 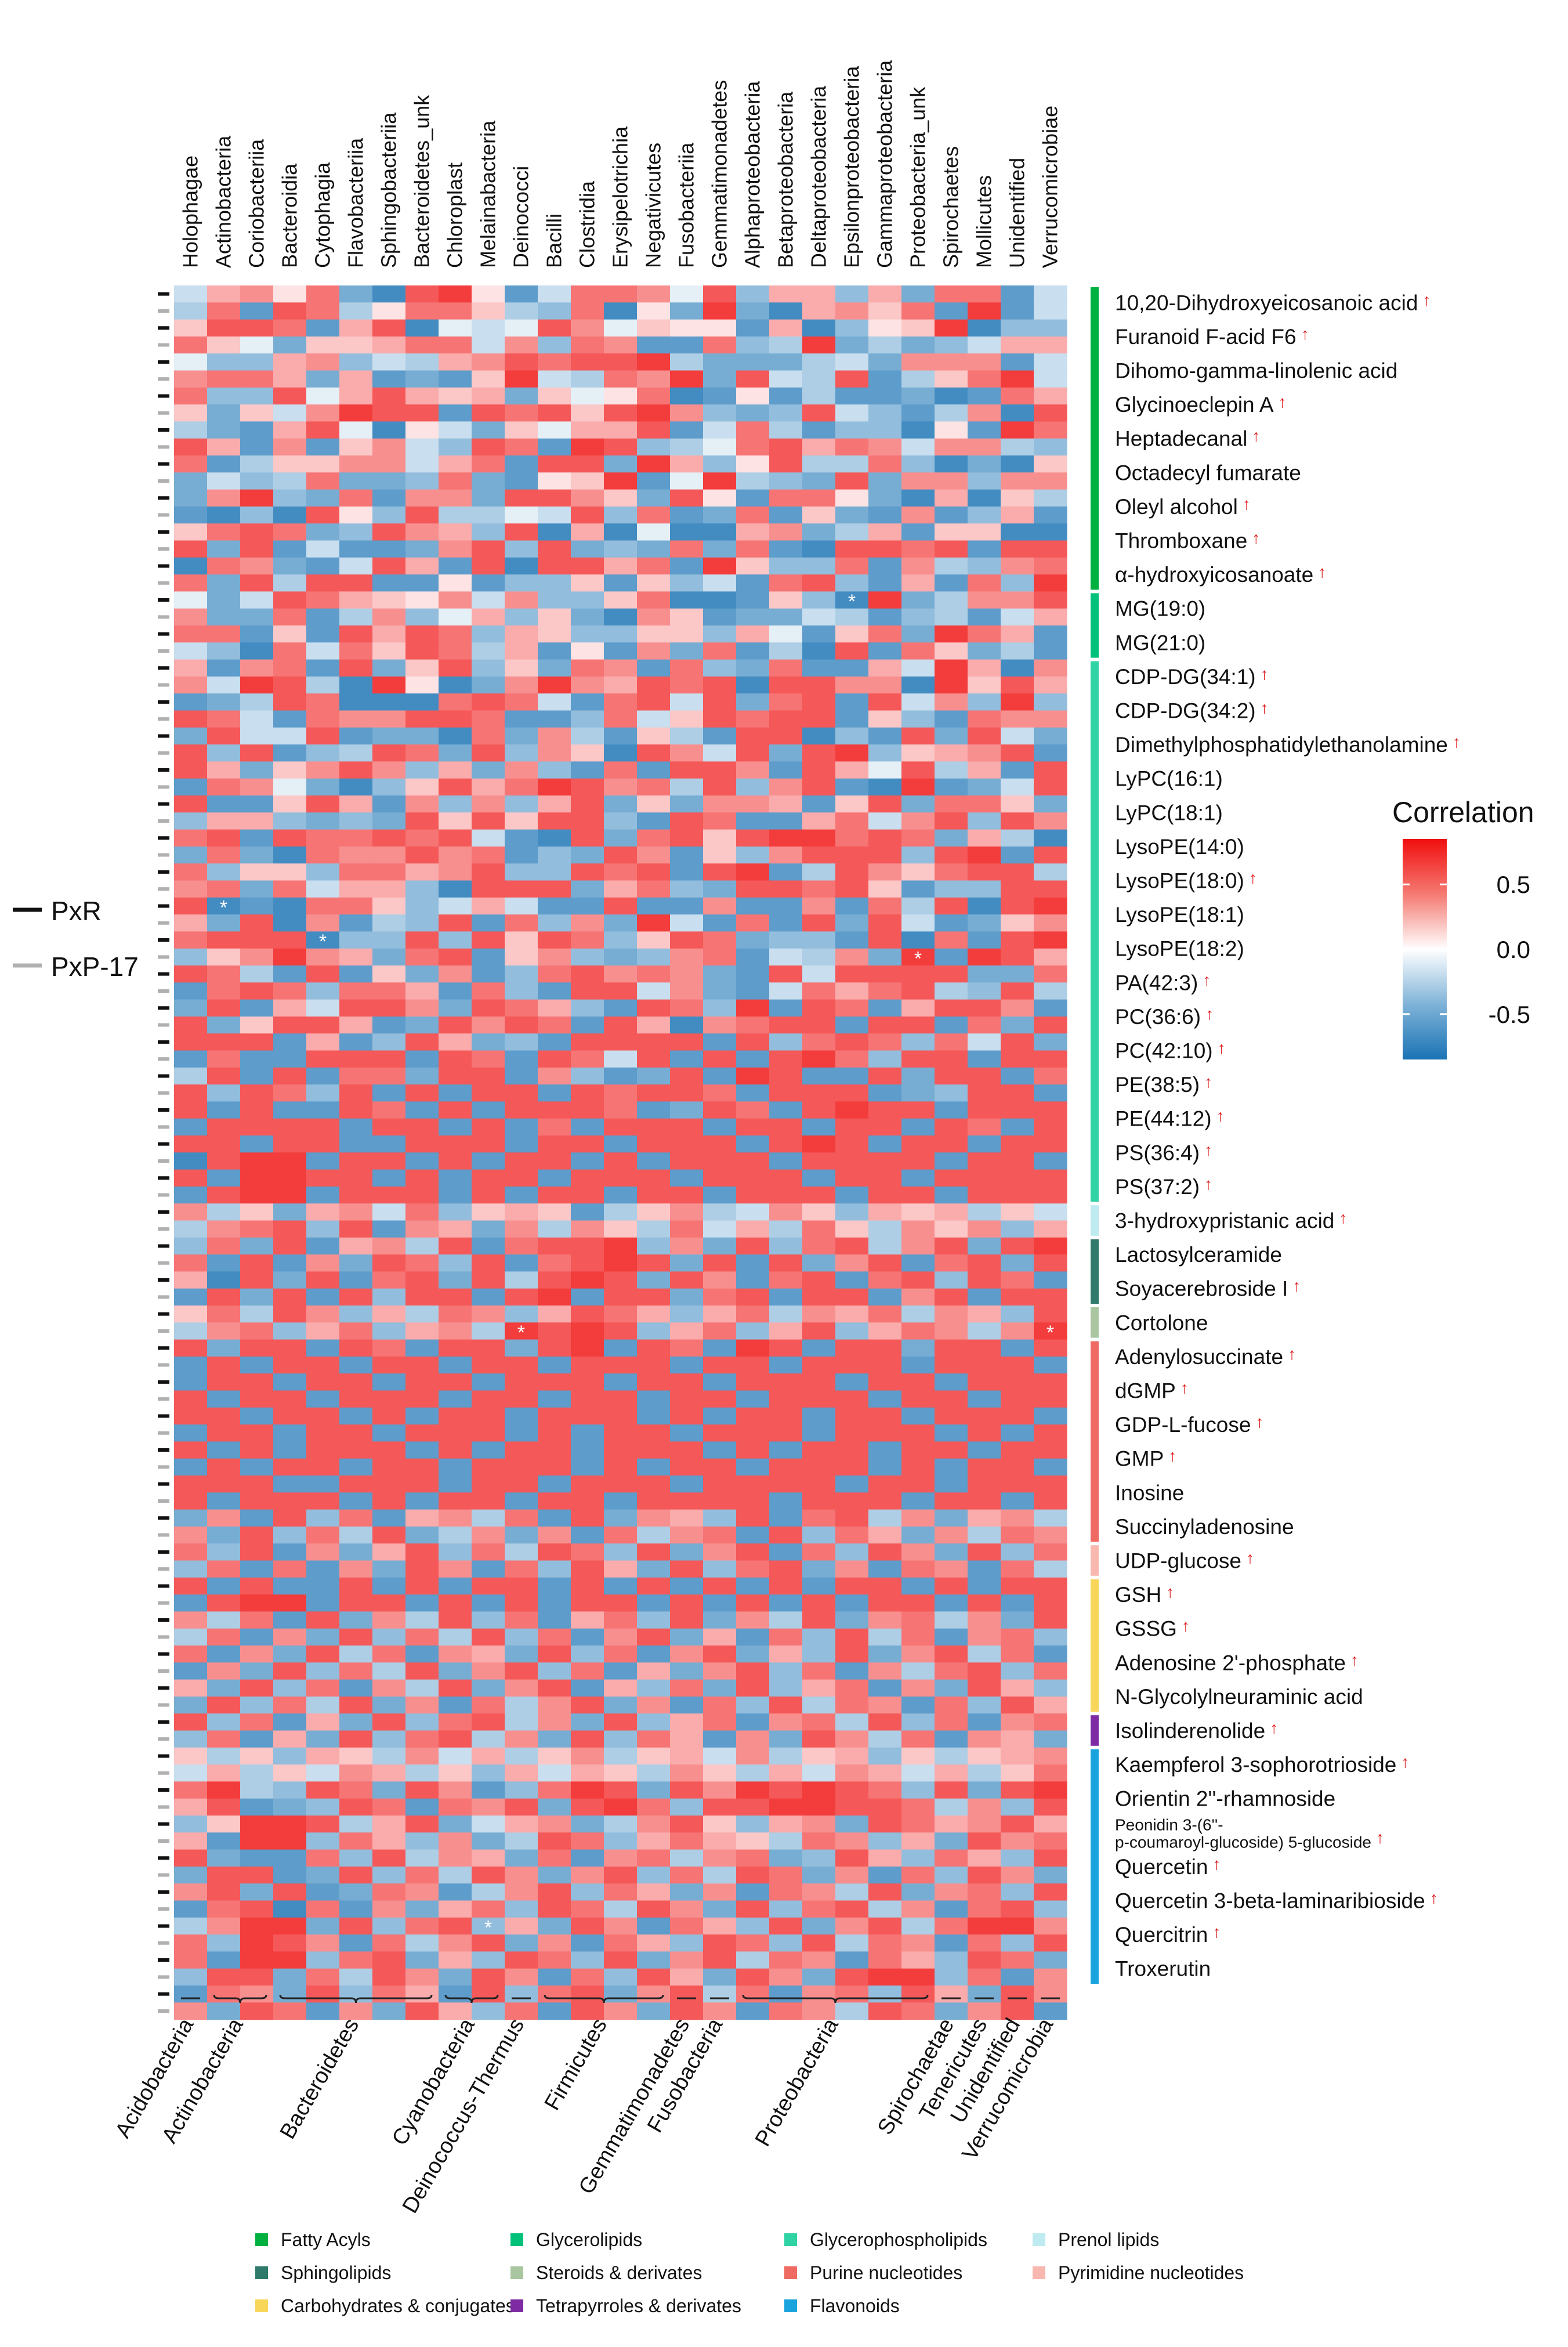 What do you see at coordinates (653, 205) in the screenshot?
I see `class-label: Negativicutes` at bounding box center [653, 205].